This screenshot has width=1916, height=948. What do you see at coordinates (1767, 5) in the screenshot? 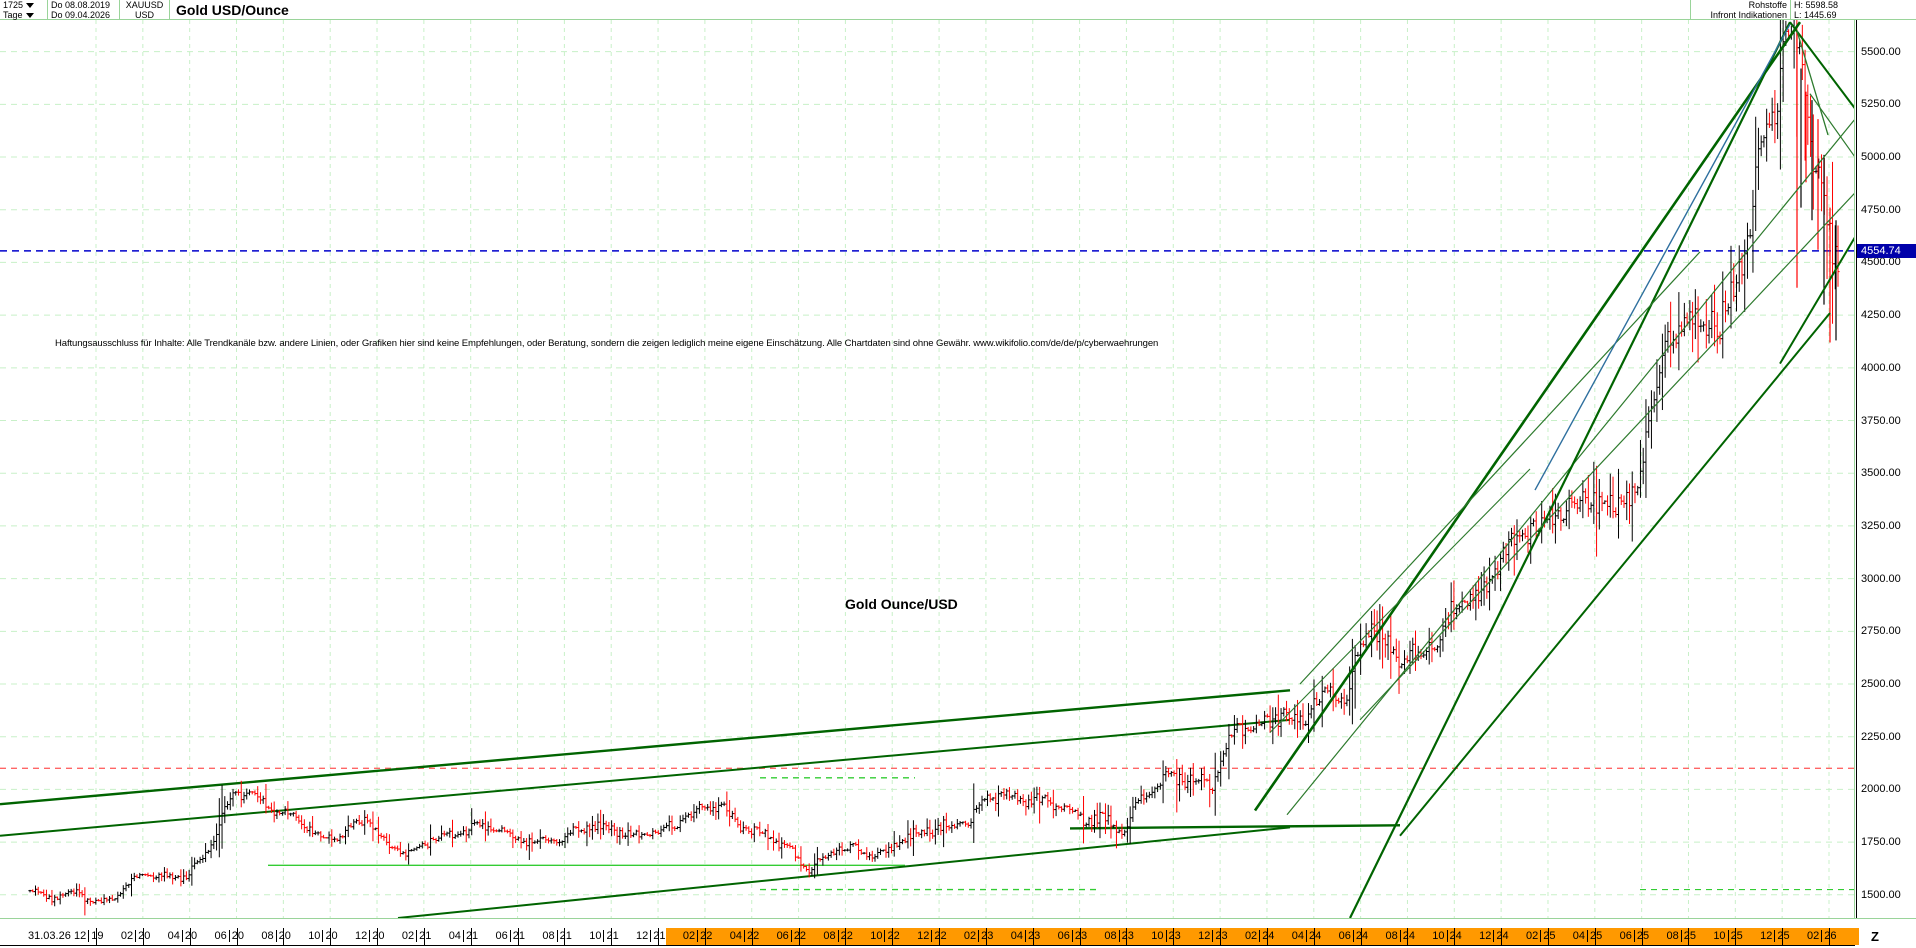
I see `provider-category: Rohstoffe` at bounding box center [1767, 5].